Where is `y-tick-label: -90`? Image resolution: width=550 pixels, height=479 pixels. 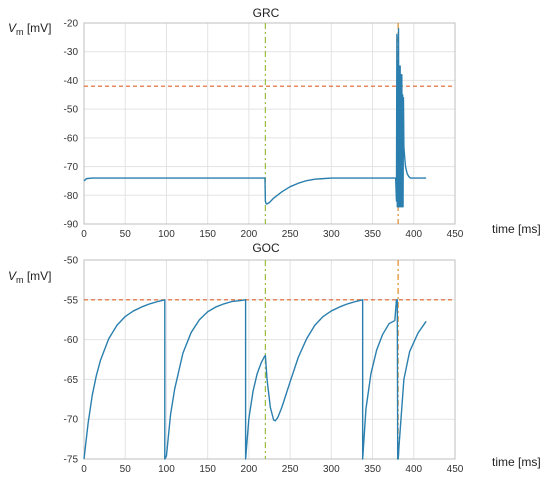
y-tick-label: -90 is located at coordinates (71, 225).